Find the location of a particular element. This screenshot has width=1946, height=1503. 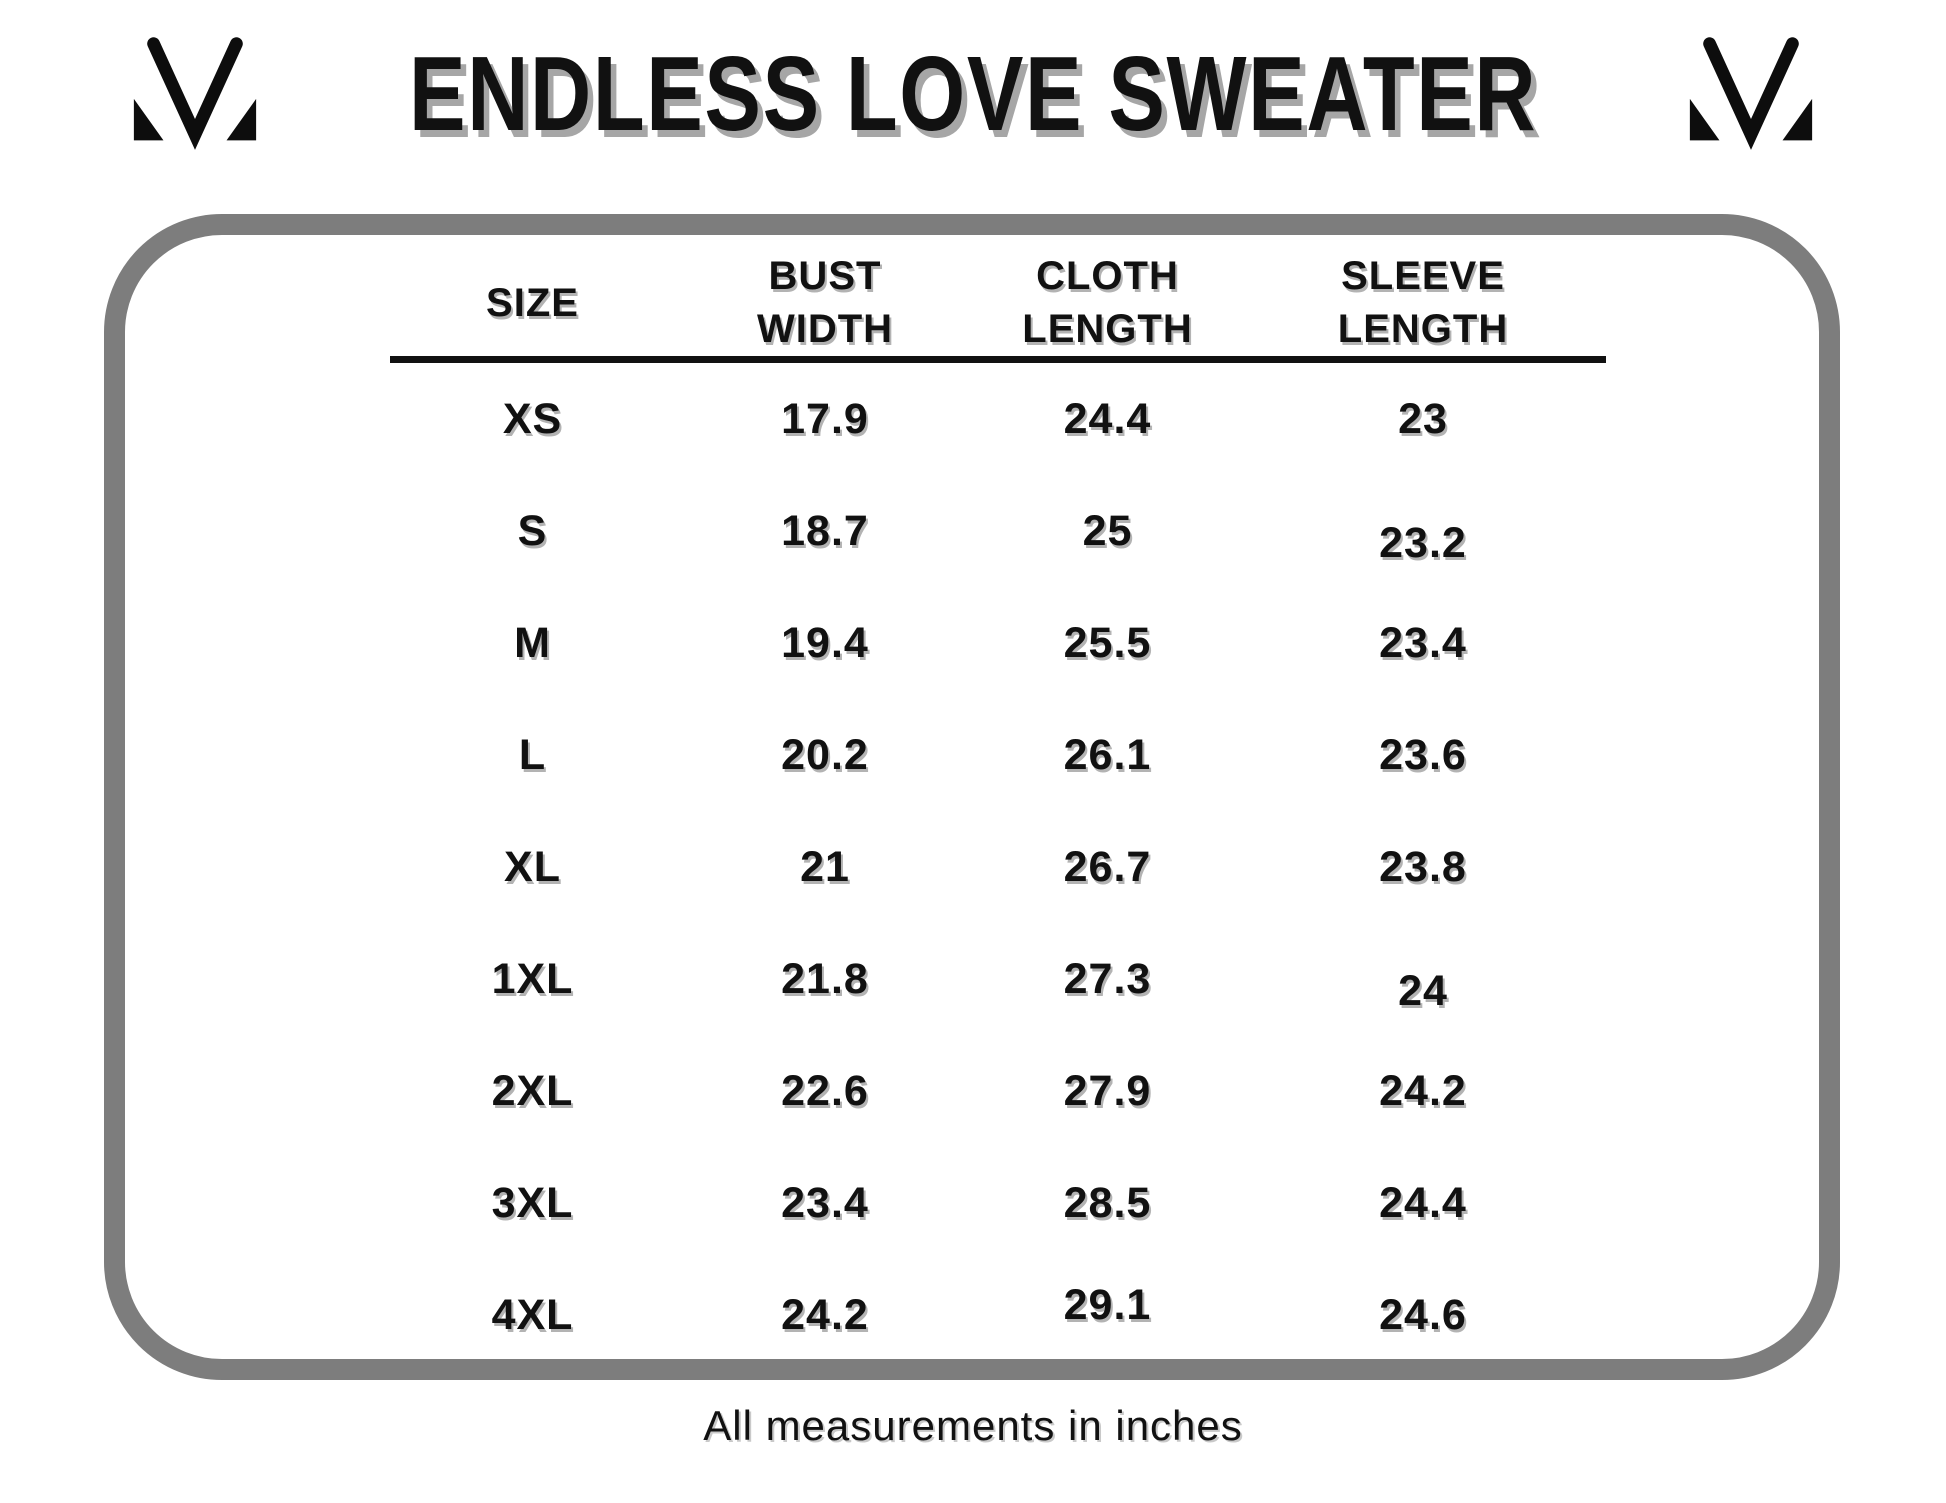

sleeve-length-value: 23.6 is located at coordinates (1423, 754).